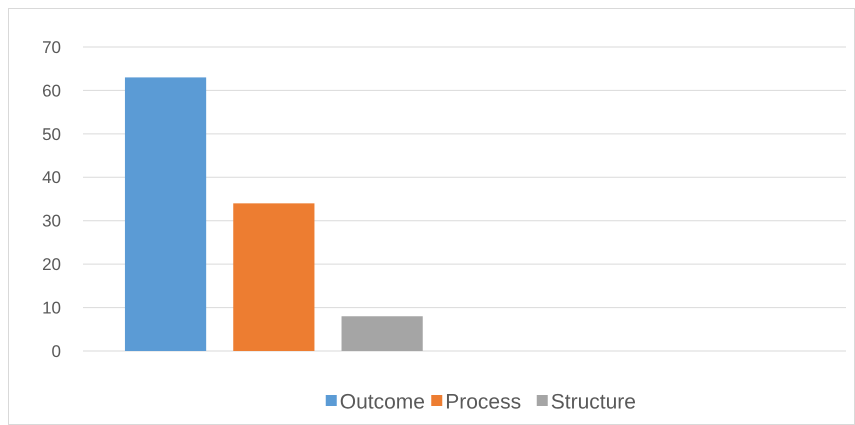 The image size is (855, 425). What do you see at coordinates (51, 47) in the screenshot?
I see `y-tick-label: 70` at bounding box center [51, 47].